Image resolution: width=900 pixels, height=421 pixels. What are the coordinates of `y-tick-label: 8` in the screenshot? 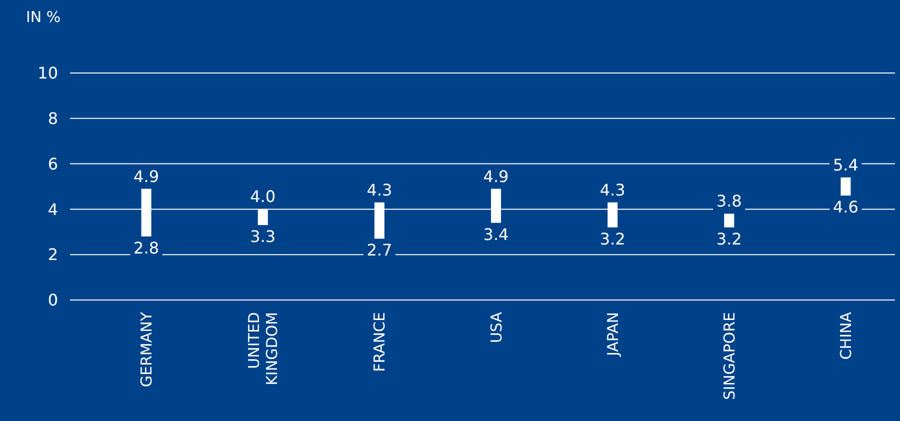 It's located at (53, 118).